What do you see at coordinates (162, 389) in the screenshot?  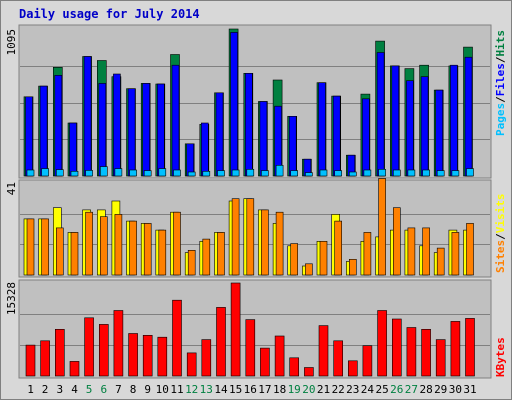 I see `x-tick-label-10: 10` at bounding box center [162, 389].